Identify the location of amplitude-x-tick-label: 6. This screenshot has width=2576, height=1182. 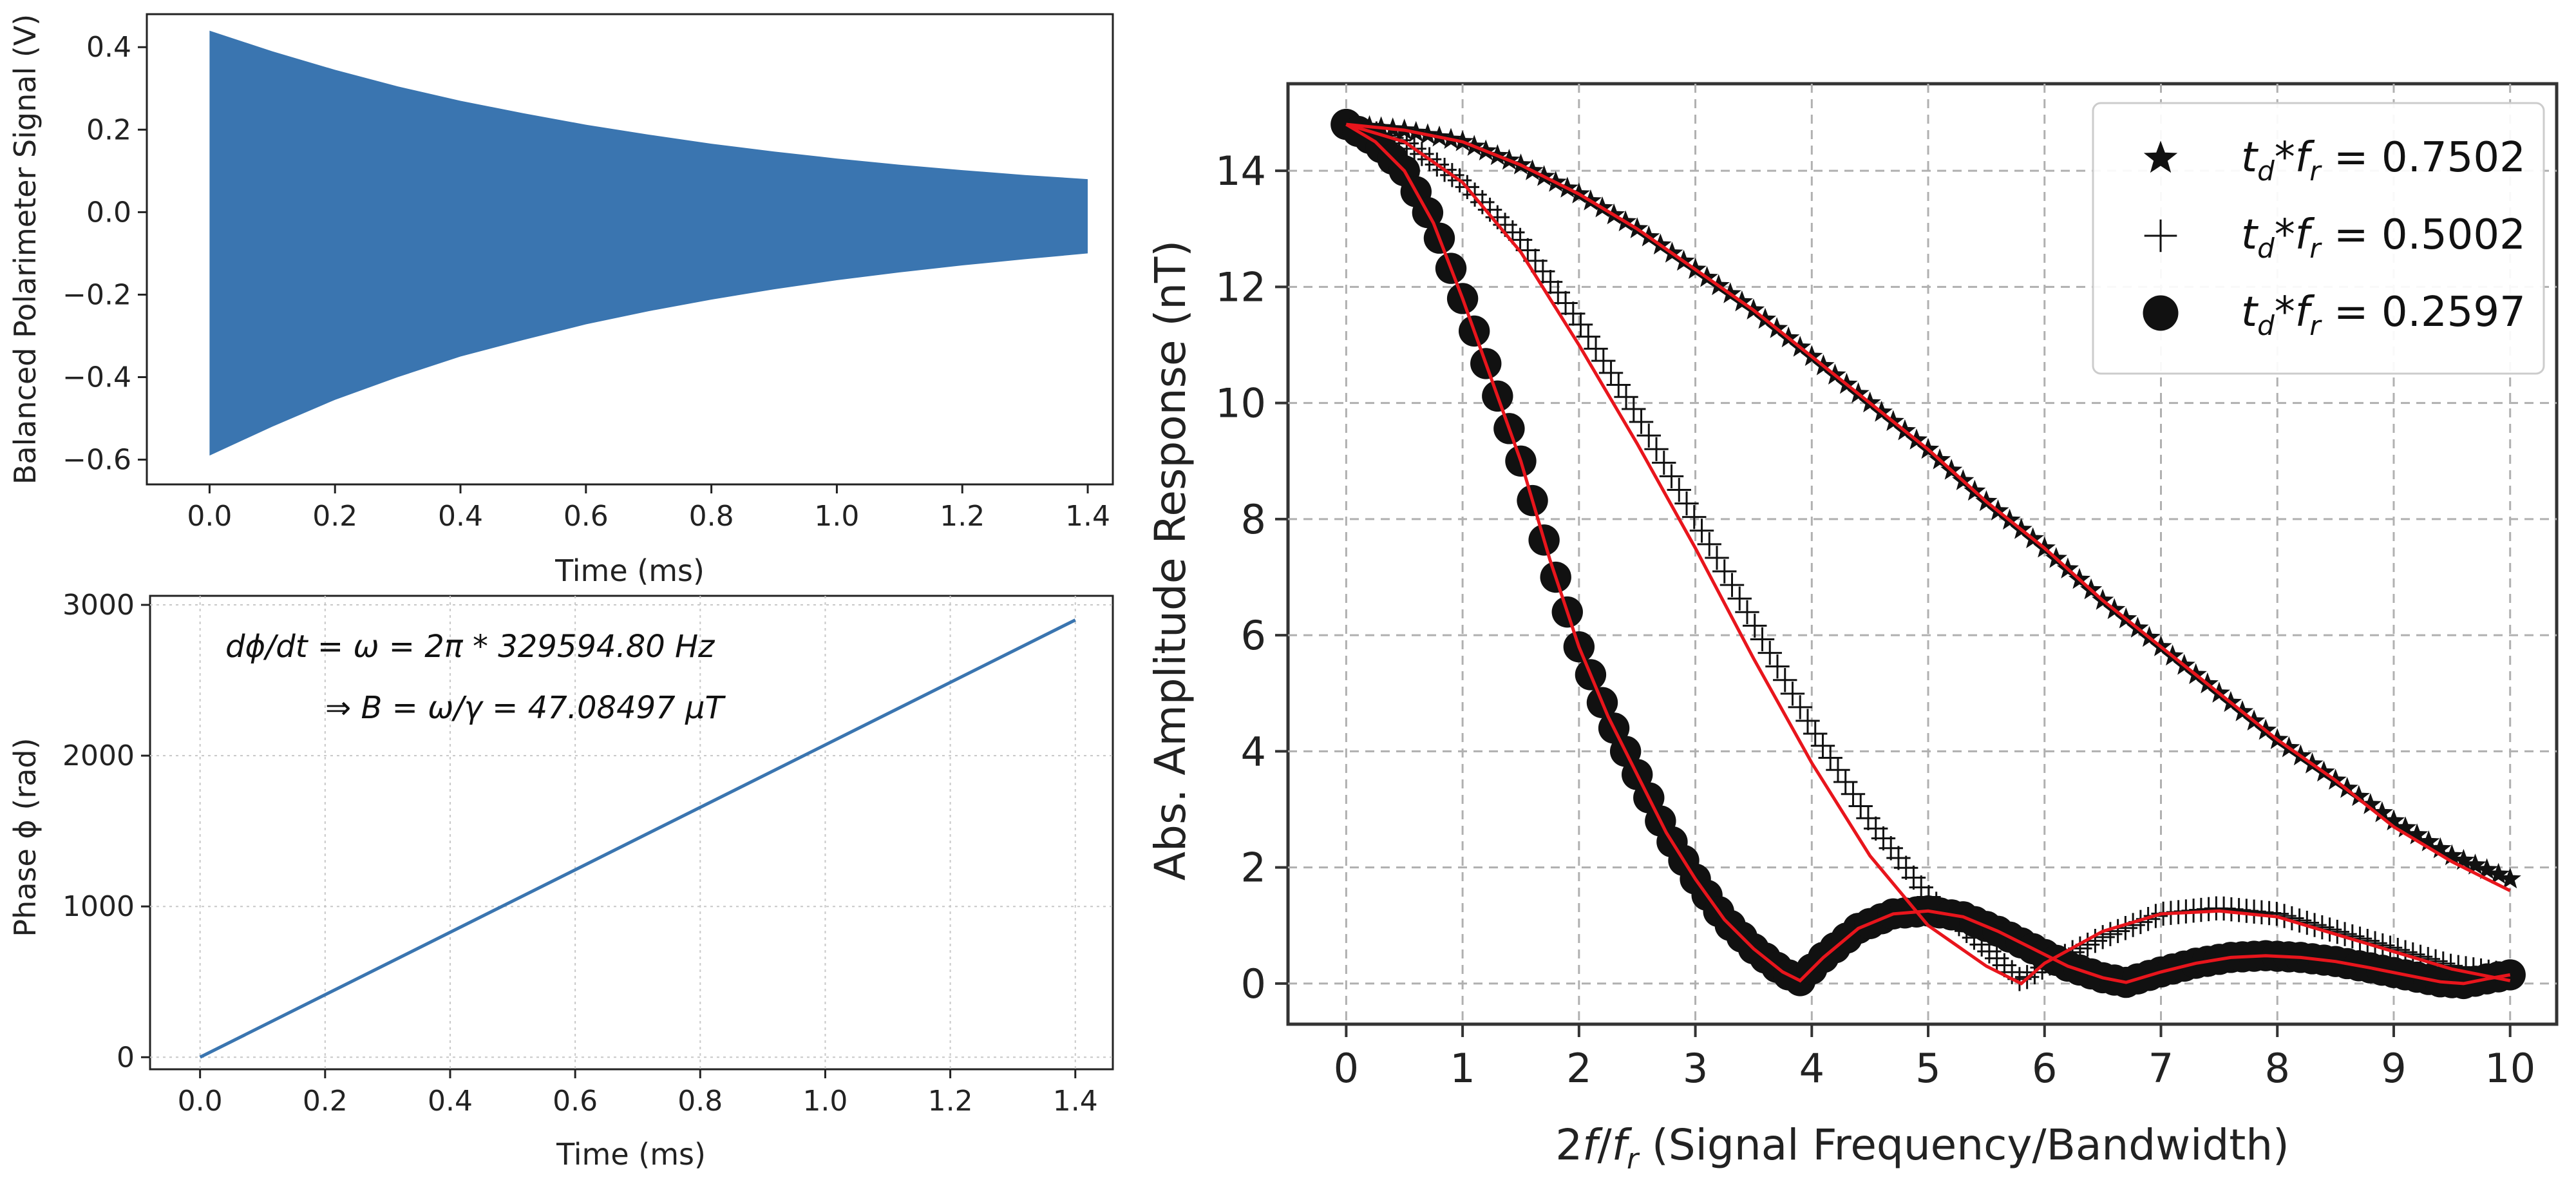
(2045, 1068).